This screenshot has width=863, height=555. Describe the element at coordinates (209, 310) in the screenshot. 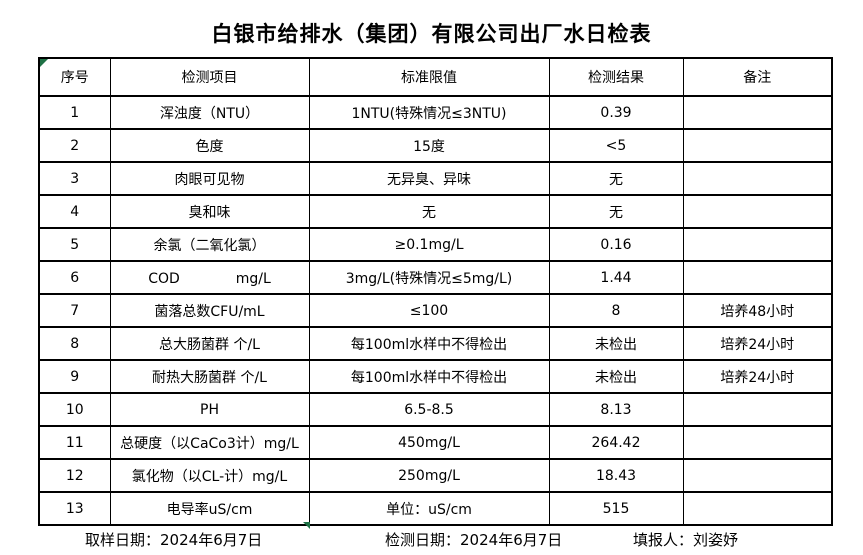

I see `cell-item: 菌落总数CFU/mL` at that location.